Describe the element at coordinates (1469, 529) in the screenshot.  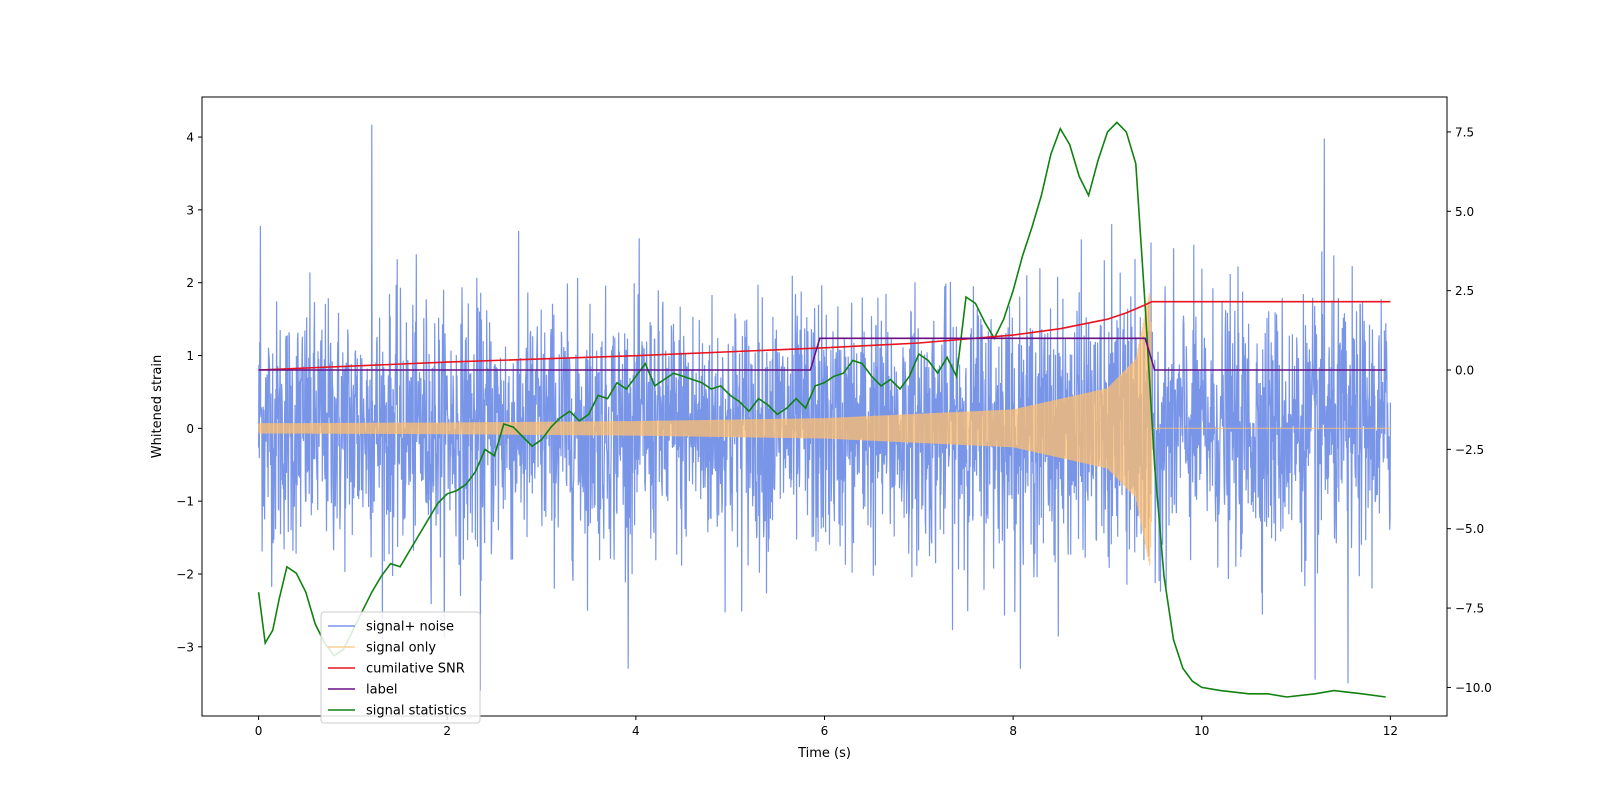
I see `y-right-tick-label: −5.0` at that location.